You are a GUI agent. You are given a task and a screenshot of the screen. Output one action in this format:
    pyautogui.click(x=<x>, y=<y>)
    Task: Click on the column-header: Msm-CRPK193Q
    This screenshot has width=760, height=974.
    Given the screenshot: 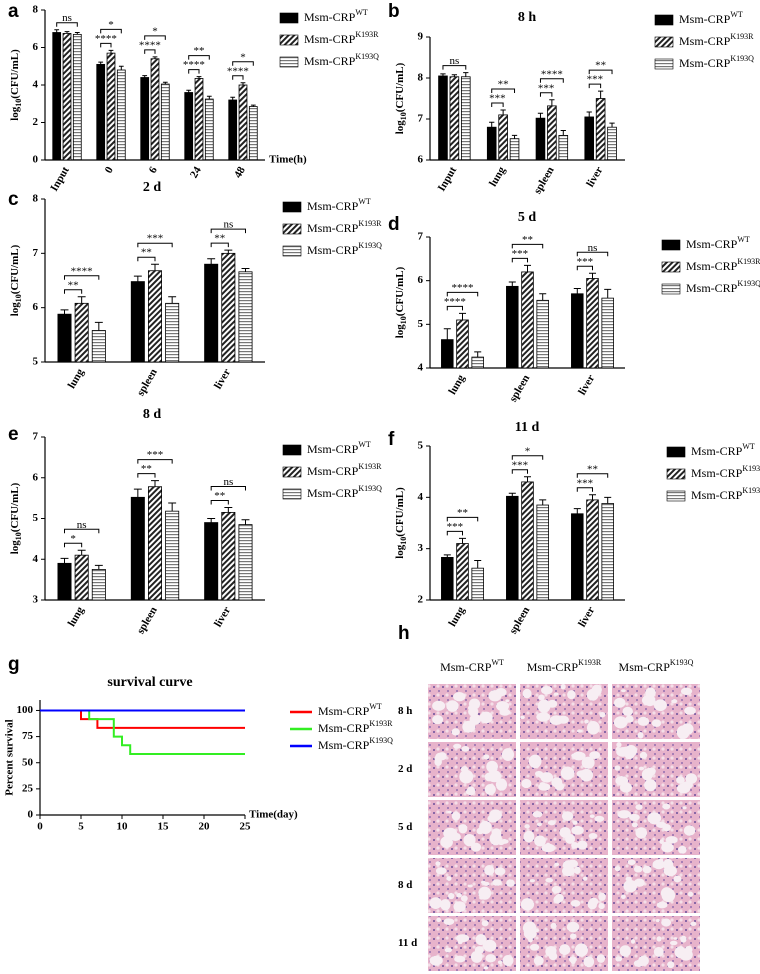 What is the action you would take?
    pyautogui.click(x=656, y=665)
    